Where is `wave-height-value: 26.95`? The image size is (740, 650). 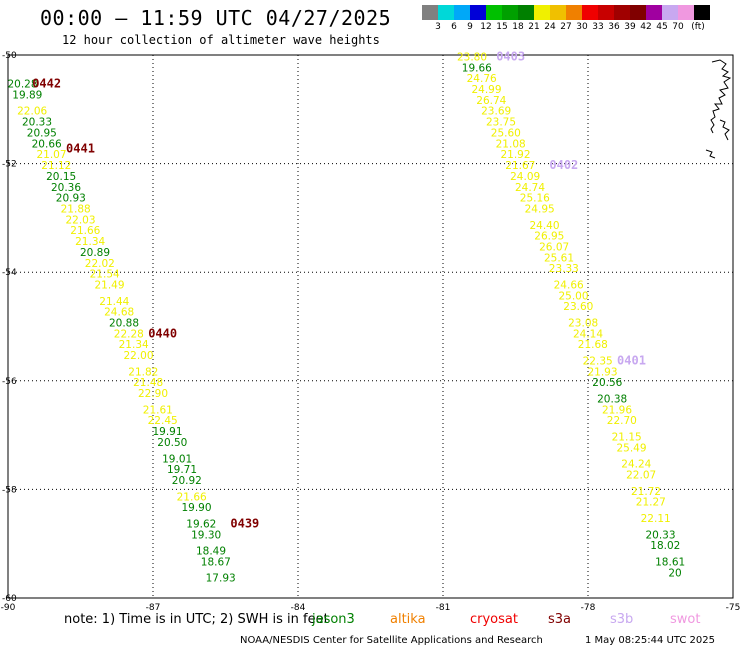
wave-height-value: 26.95 is located at coordinates (549, 237).